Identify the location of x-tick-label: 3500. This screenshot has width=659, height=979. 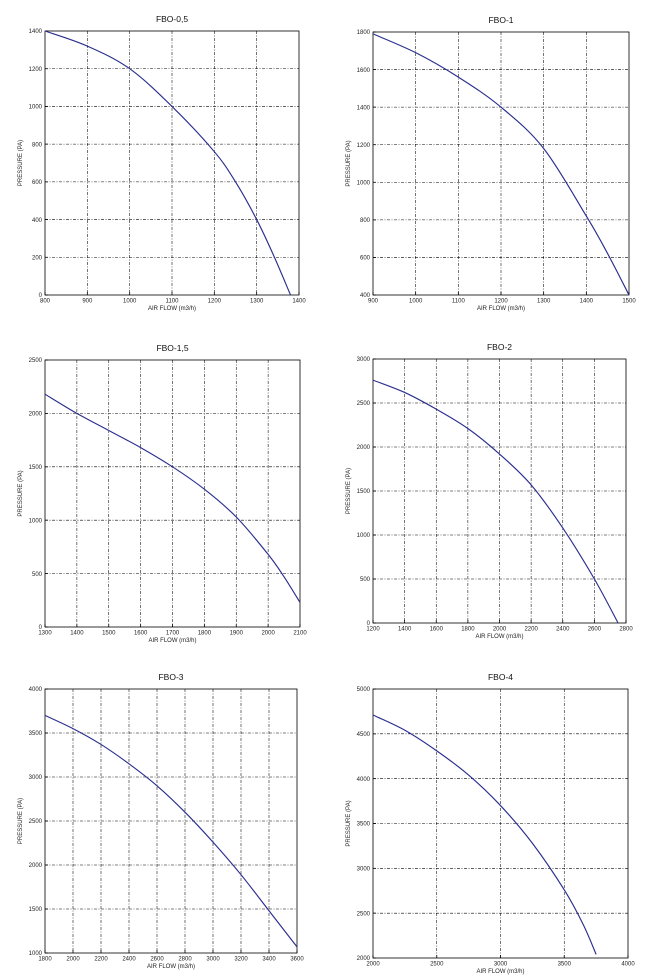
(565, 965).